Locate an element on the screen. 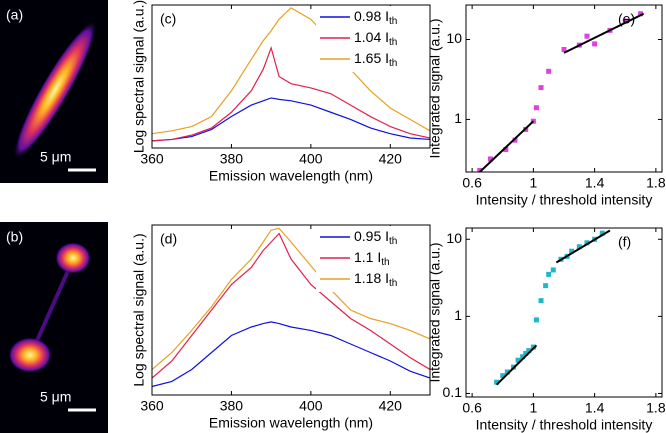 This screenshot has height=433, width=666. image-a: (a) 5 μm is located at coordinates (54, 91).